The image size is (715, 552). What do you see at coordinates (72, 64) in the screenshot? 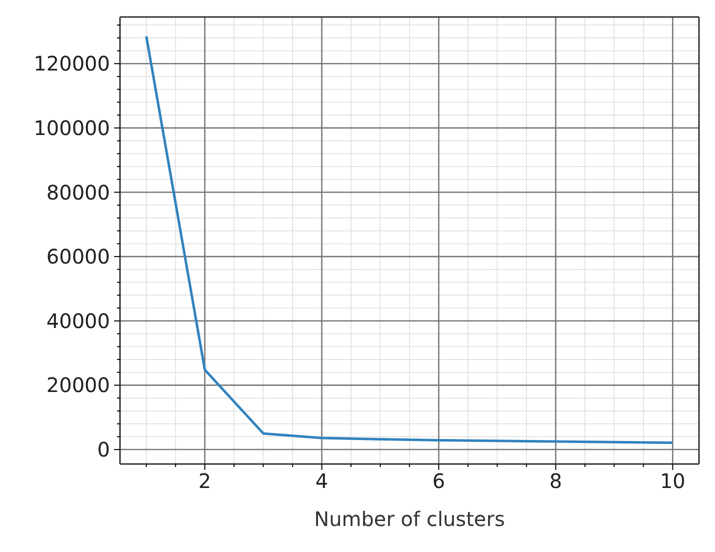
I see `y-tick-label: 120000` at bounding box center [72, 64].